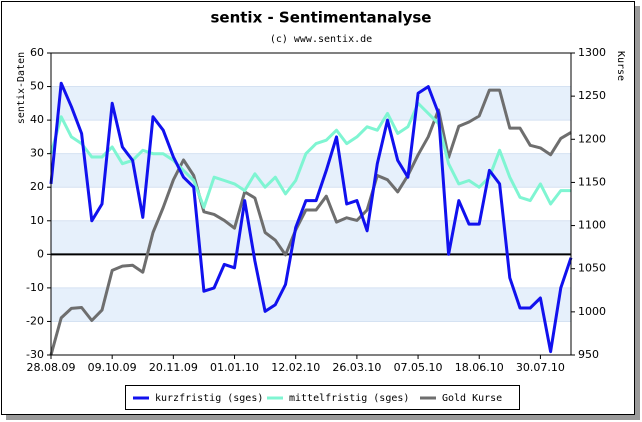 This screenshot has height=422, width=642. Describe the element at coordinates (592, 52) in the screenshot. I see `y2-tick-label: 1300` at that location.